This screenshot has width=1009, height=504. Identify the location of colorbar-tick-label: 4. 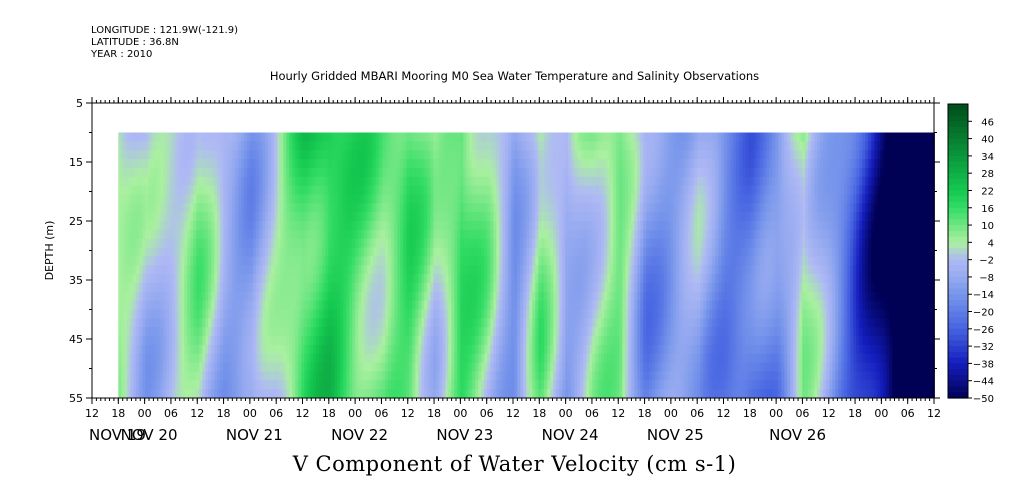
(991, 243).